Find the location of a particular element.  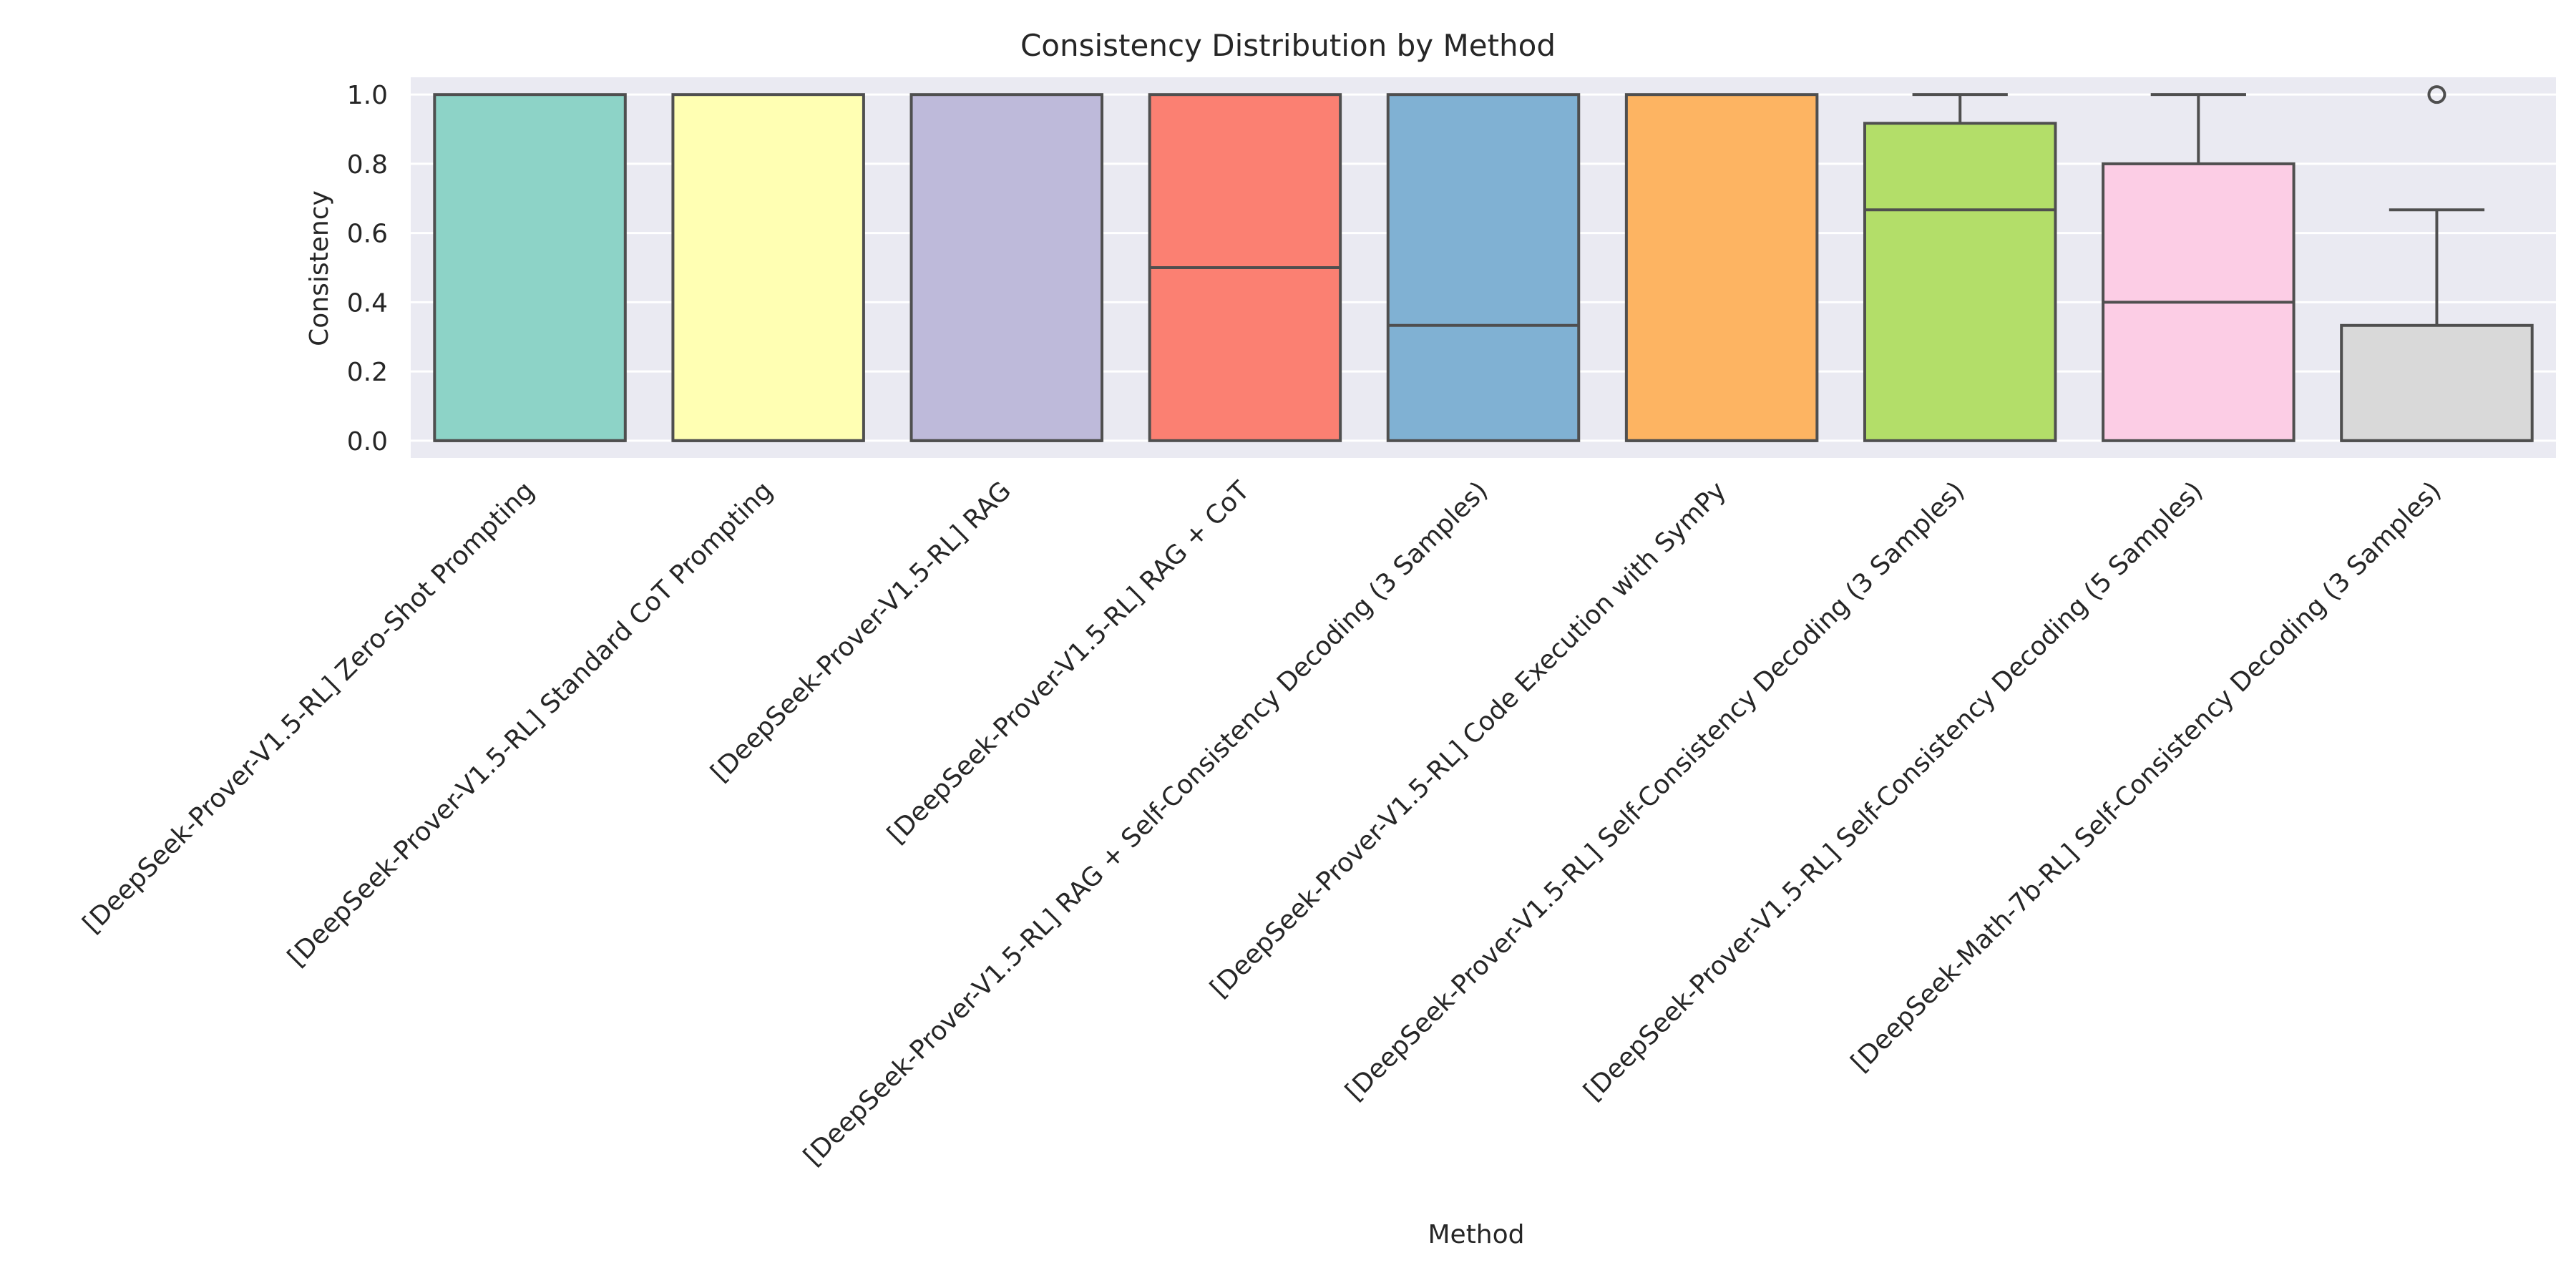

y-tick-label: 0.2 is located at coordinates (367, 372).